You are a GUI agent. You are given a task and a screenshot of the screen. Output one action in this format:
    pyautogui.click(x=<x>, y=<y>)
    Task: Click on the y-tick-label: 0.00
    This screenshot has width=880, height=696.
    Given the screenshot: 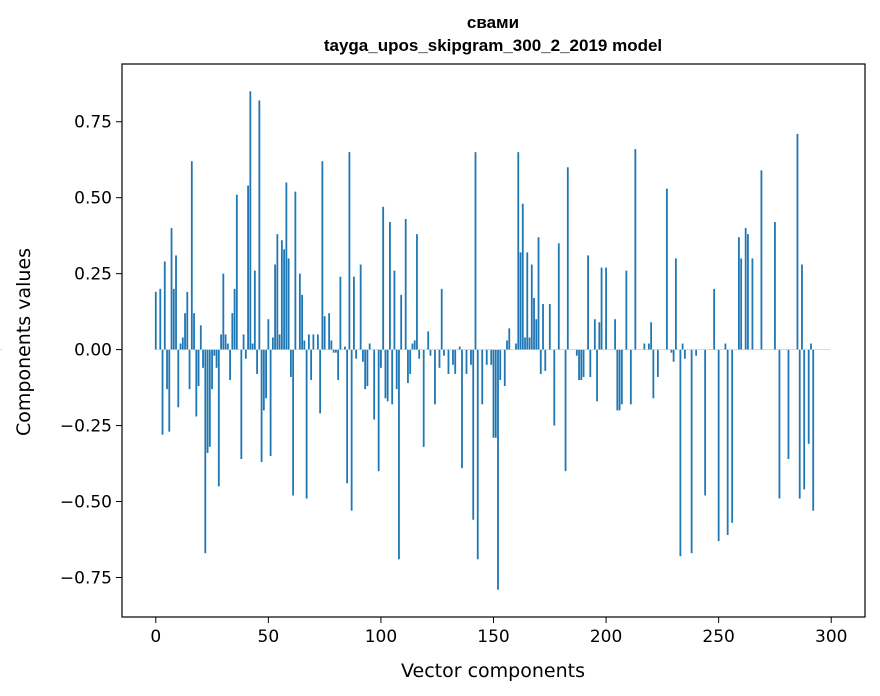 What is the action you would take?
    pyautogui.click(x=93, y=351)
    